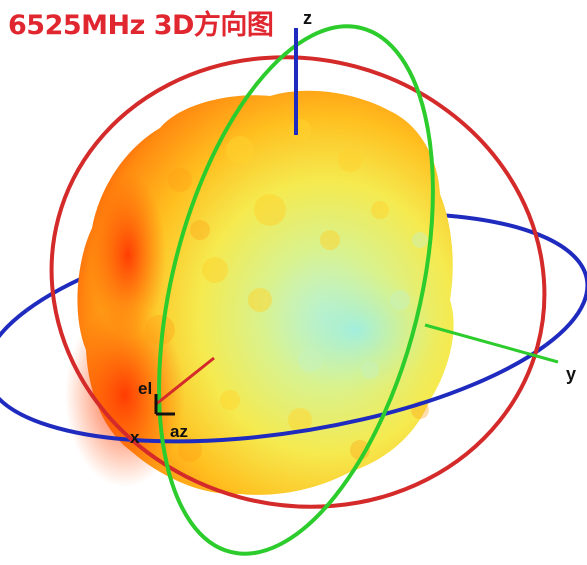  I want to click on chart-title: 6525MHz 3D方向图, so click(141, 25).